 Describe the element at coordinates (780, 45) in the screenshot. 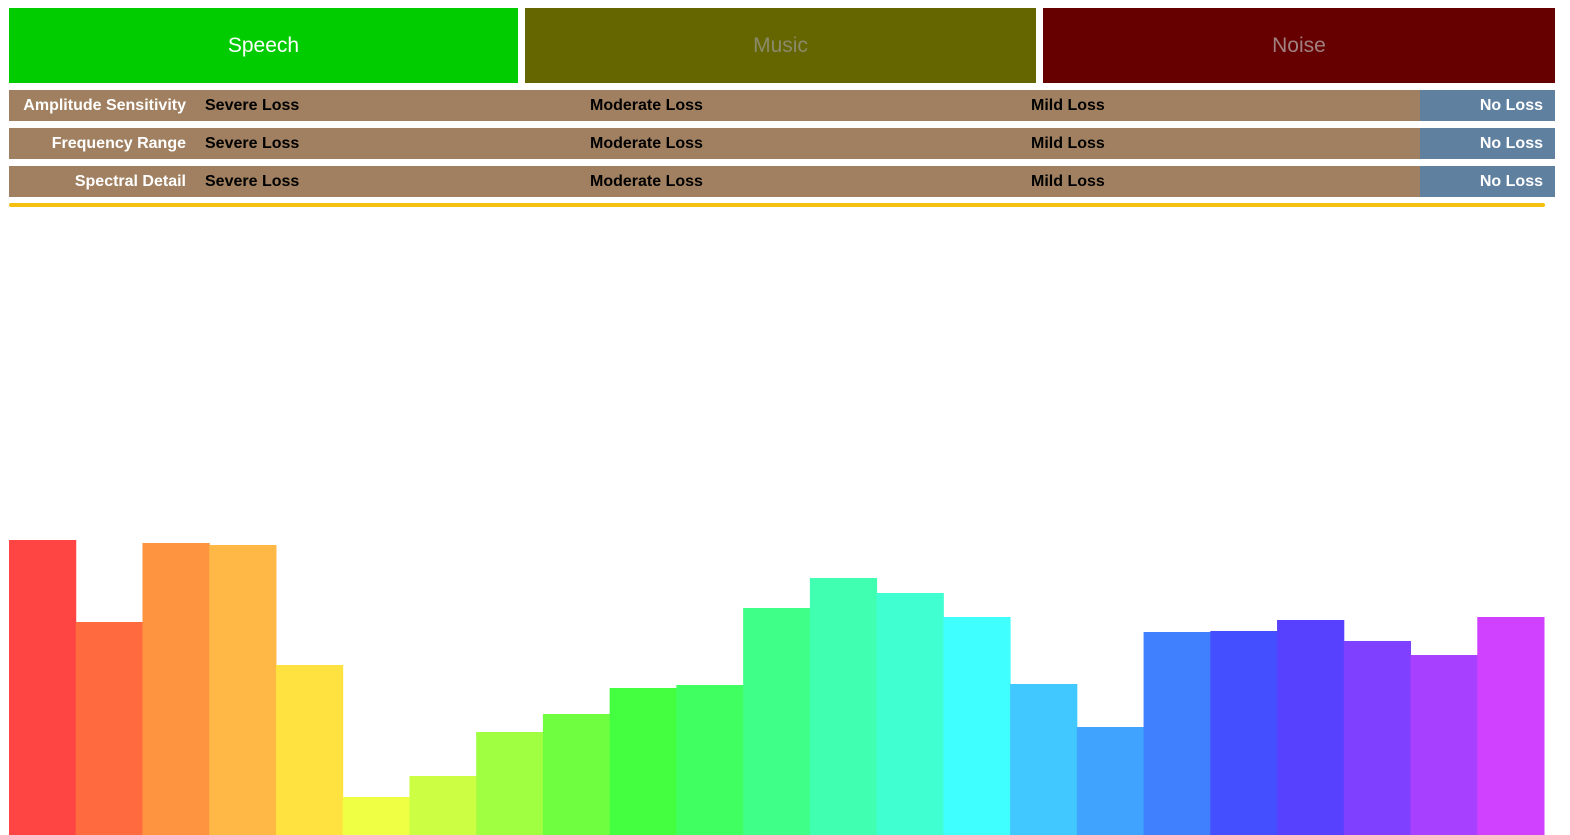

I see `tab-button: Music` at that location.